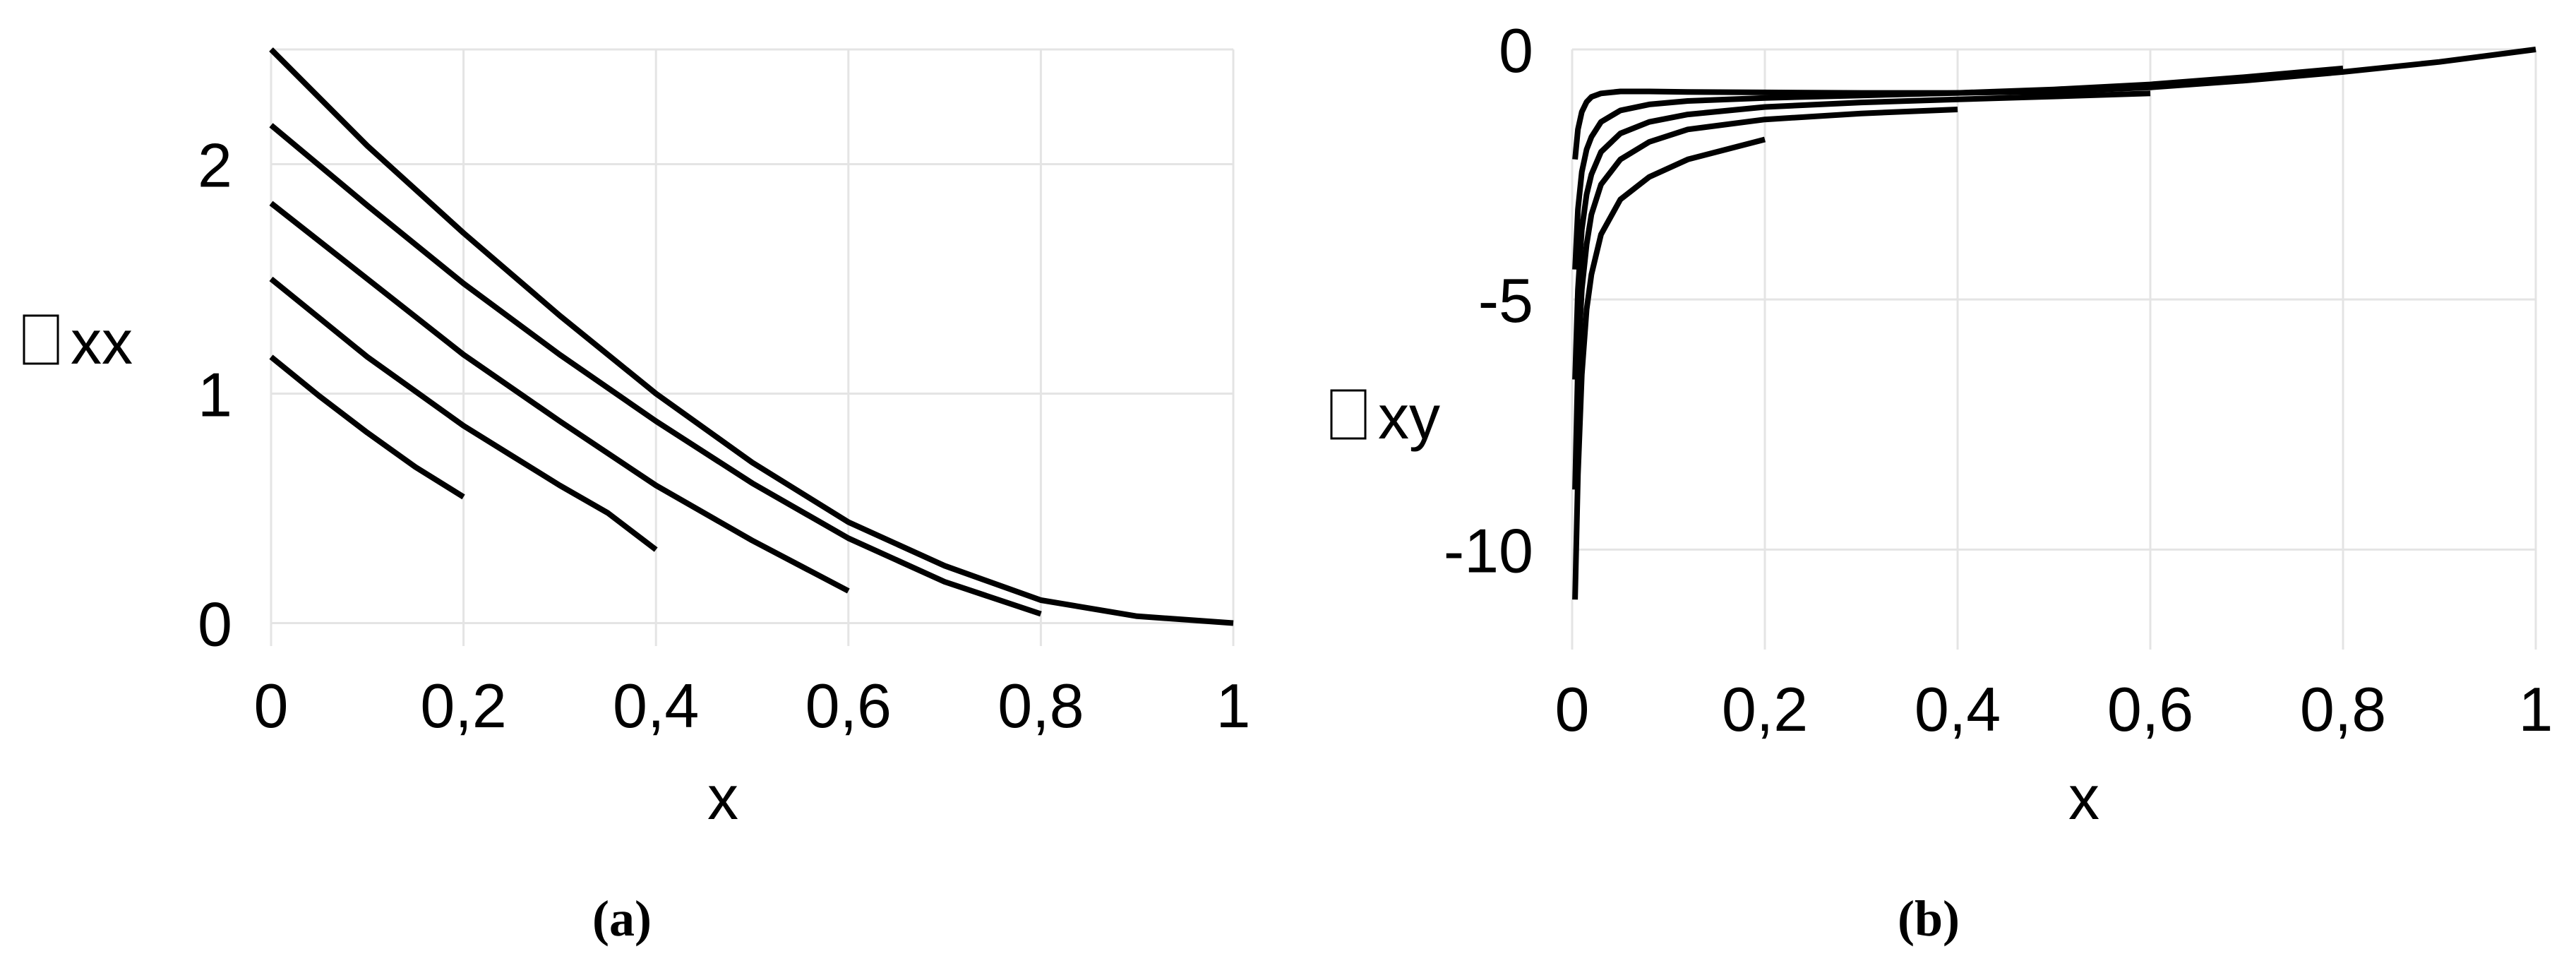 Image resolution: width=2576 pixels, height=968 pixels. I want to click on panel-a-x-tick-labels: 0 0,2 0,4 0,6 0,8 1, so click(752, 706).